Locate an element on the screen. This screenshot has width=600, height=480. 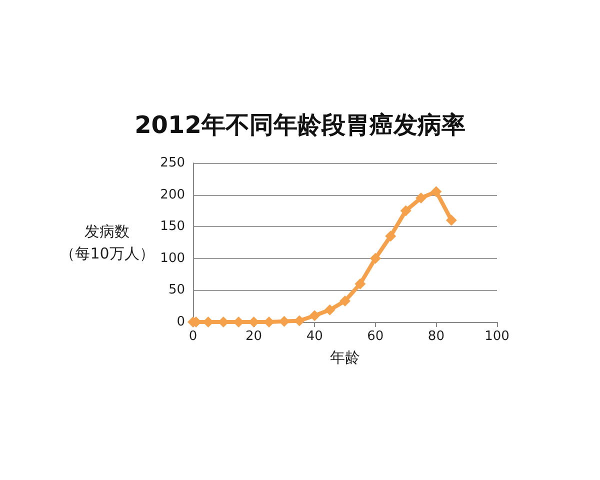
y-tick-label: 50 is located at coordinates (176, 290).